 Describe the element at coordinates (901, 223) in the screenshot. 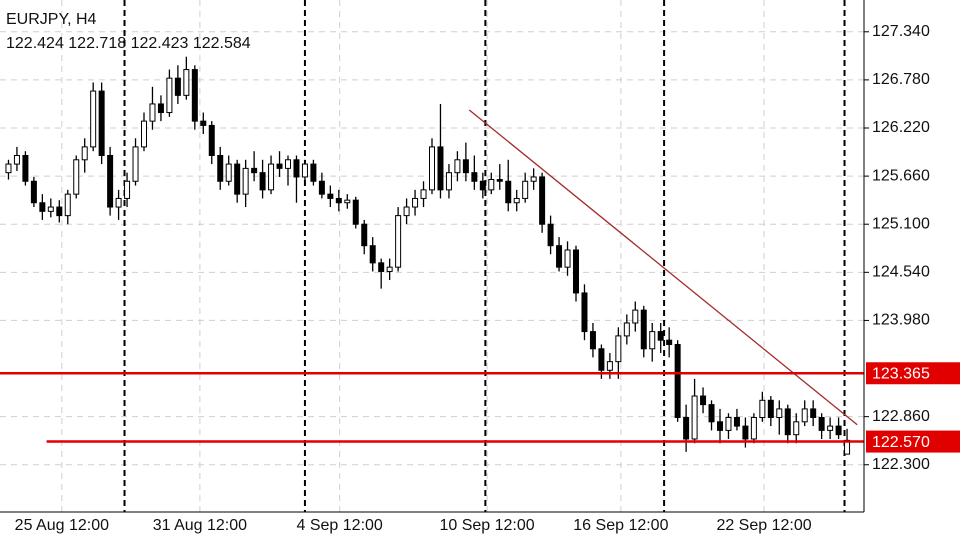

I see `y-tick-label: 125.100` at that location.